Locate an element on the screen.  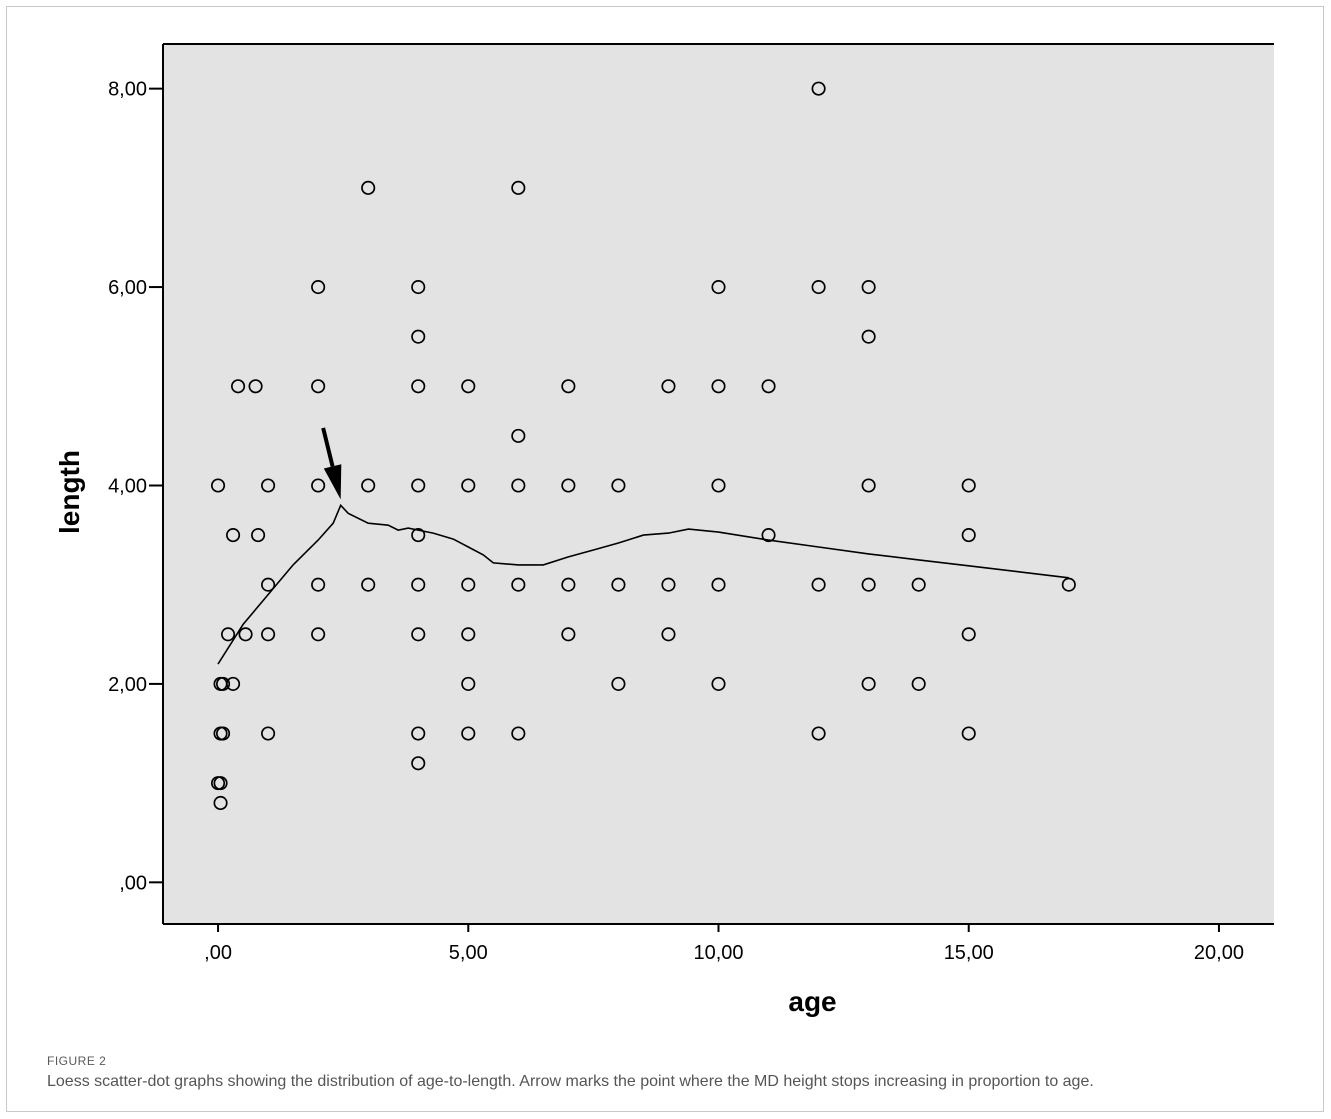
y-axis-title: length is located at coordinates (69, 492).